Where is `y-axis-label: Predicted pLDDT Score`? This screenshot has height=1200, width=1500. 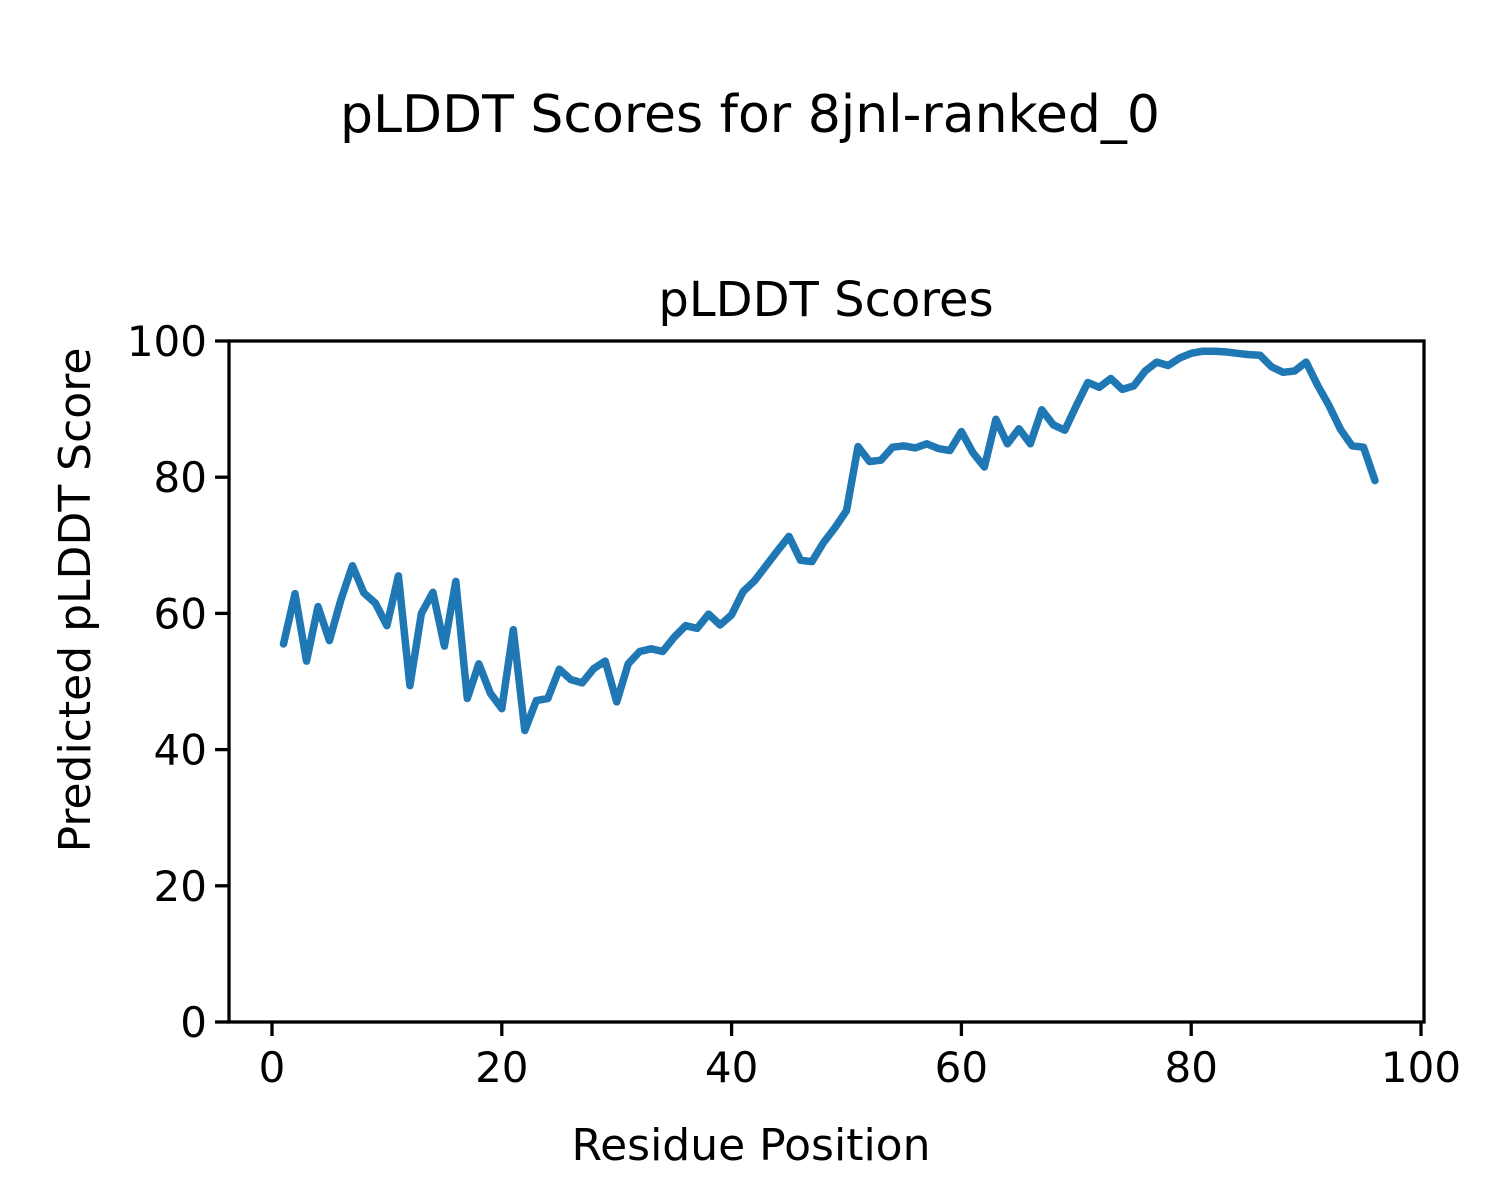 y-axis-label: Predicted pLDDT Score is located at coordinates (75, 600).